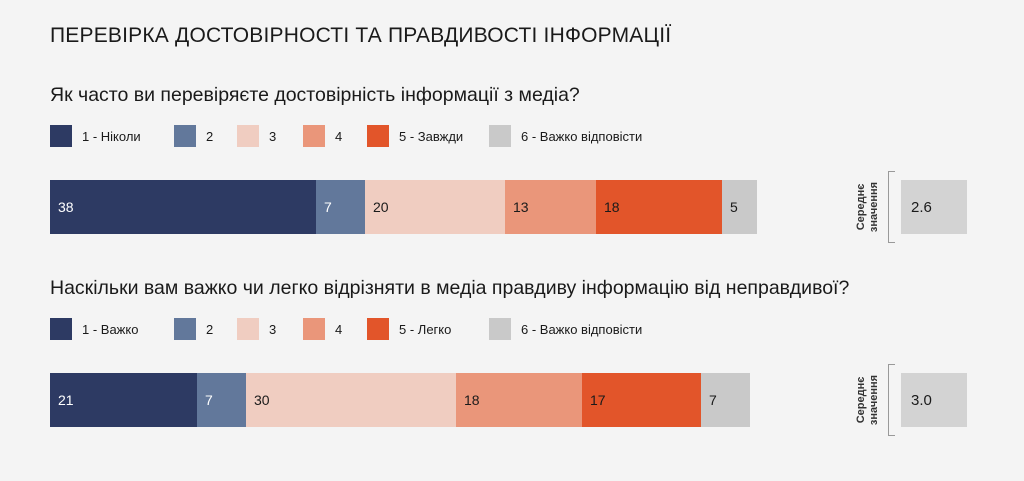 The height and width of the screenshot is (481, 1024). Describe the element at coordinates (351, 400) in the screenshot. I see `bar-segment: 30` at that location.